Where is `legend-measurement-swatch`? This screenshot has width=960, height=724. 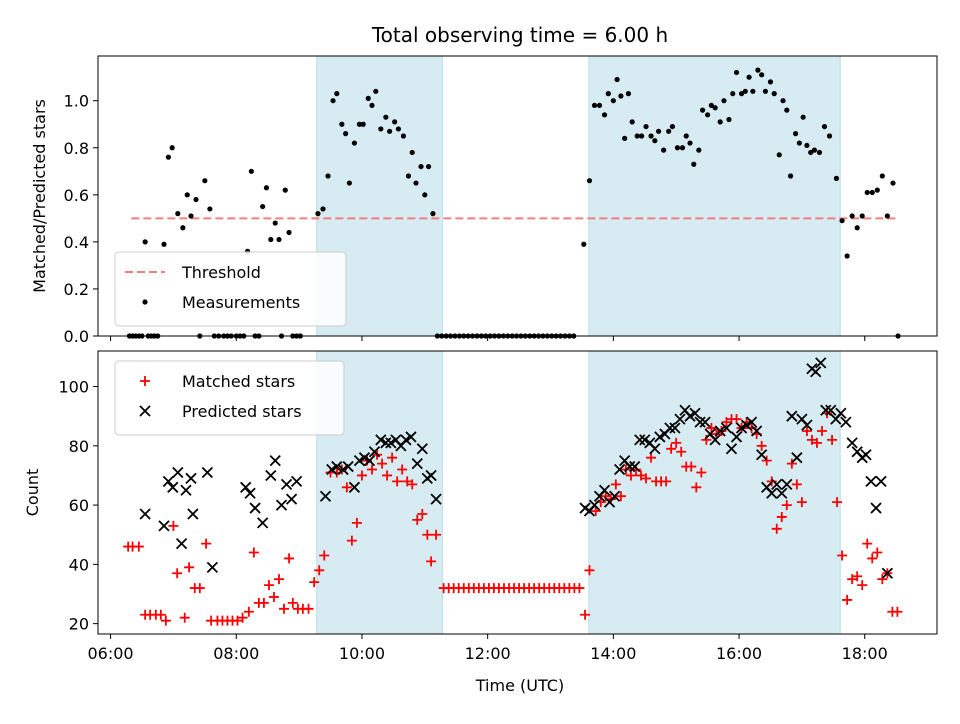
legend-measurement-swatch is located at coordinates (145, 302).